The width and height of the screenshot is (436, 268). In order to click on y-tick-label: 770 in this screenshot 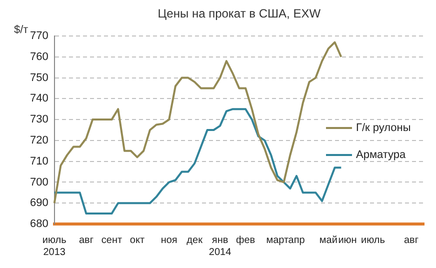, I will do `click(39, 36)`.